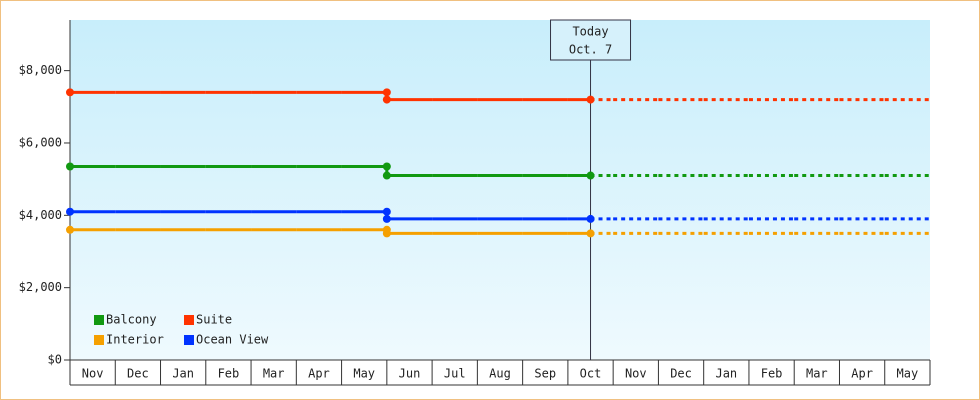  Describe the element at coordinates (591, 40) in the screenshot. I see `today-box` at that location.